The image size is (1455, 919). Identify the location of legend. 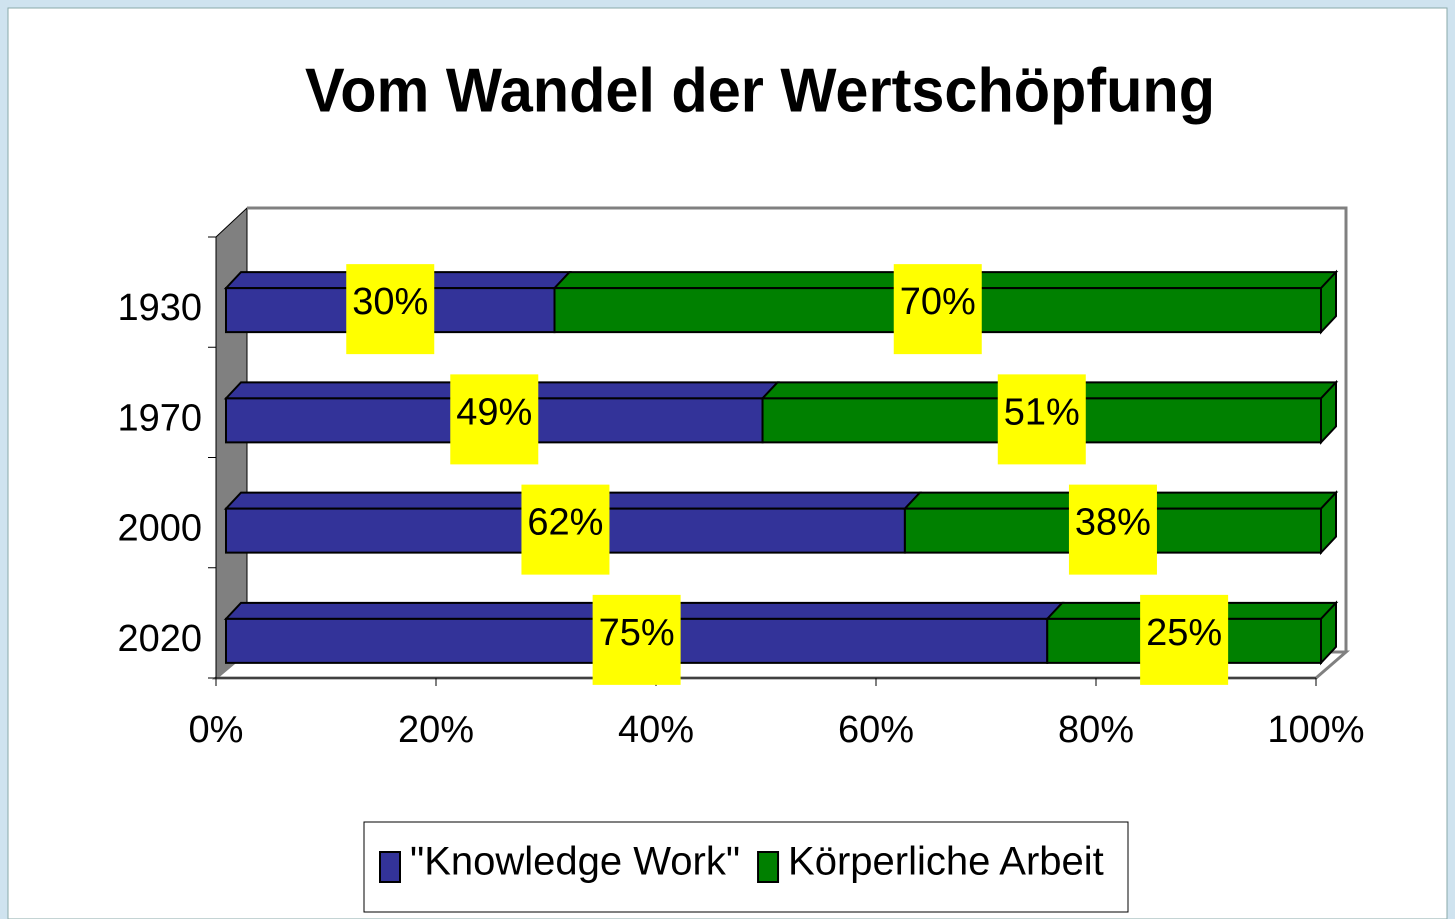
(746, 867).